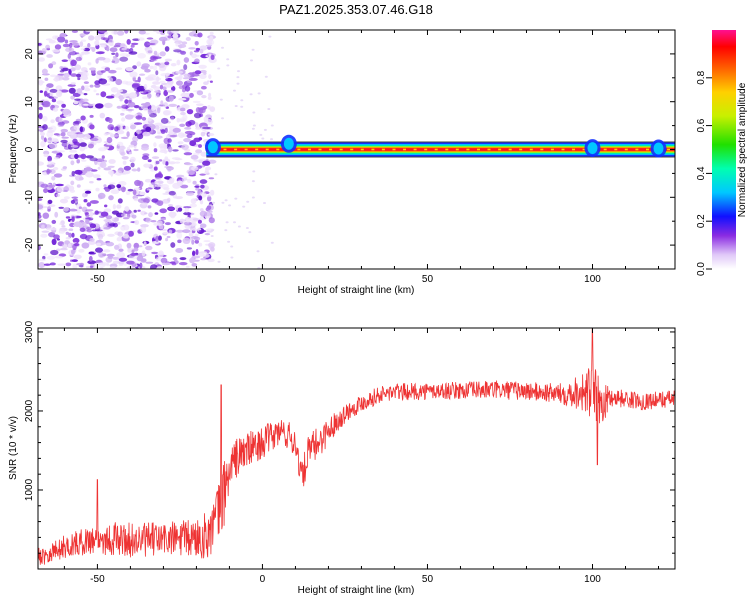 This screenshot has height=600, width=750. What do you see at coordinates (701, 77) in the screenshot?
I see `colorbar-tick-label: 0.8` at bounding box center [701, 77].